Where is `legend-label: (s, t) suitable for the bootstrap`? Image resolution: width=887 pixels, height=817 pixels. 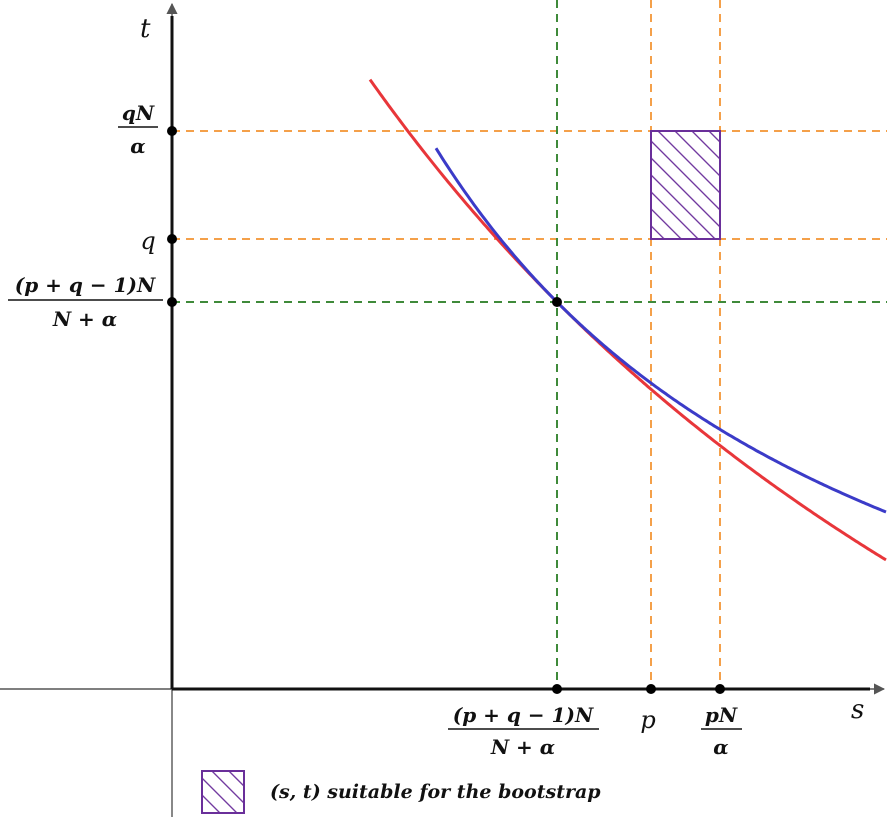 legend-label: (s, t) suitable for the bootstrap is located at coordinates (435, 792).